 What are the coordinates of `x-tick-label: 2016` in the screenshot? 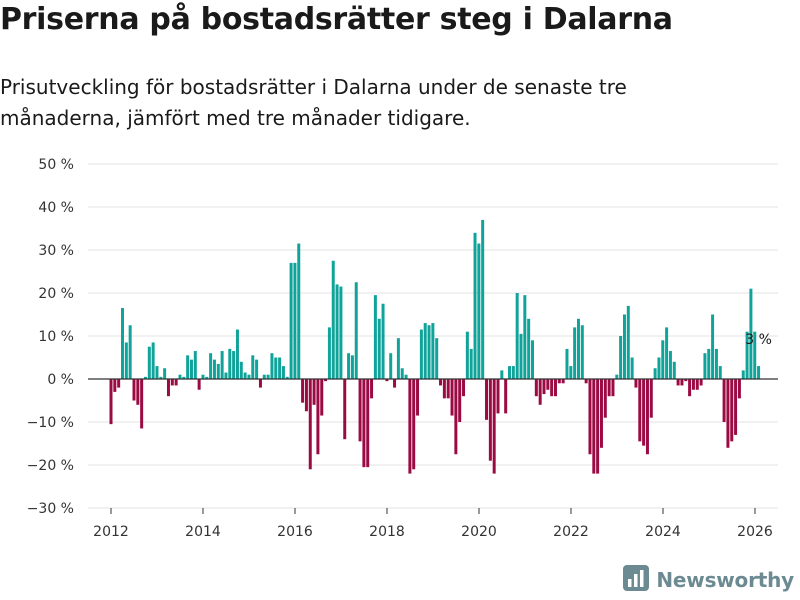 It's located at (295, 532).